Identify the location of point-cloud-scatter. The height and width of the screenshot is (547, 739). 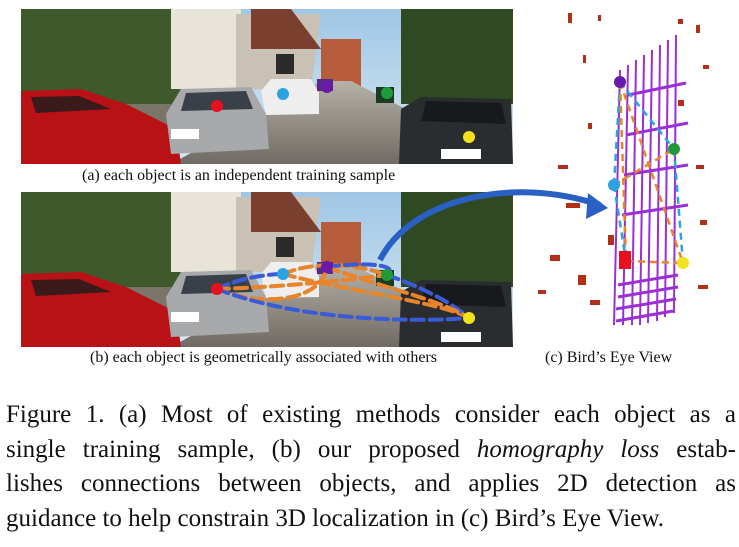
(623, 159).